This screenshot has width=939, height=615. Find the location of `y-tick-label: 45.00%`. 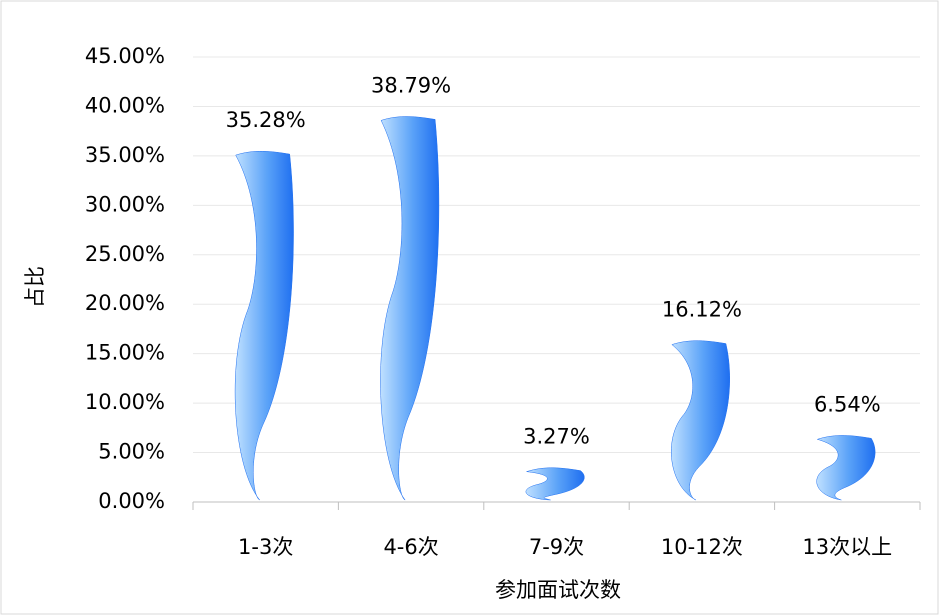

y-tick-label: 45.00% is located at coordinates (125, 56).